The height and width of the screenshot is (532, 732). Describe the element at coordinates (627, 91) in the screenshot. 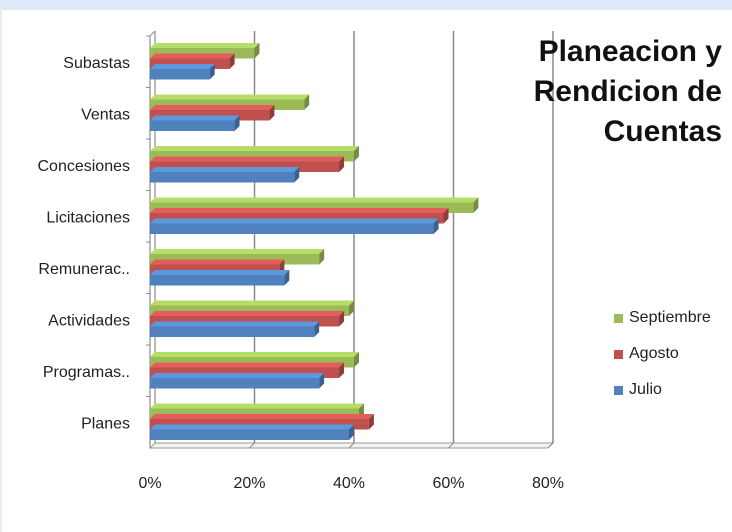

I see `chart-title: Planeacion y Rendicion de Cuentas` at that location.